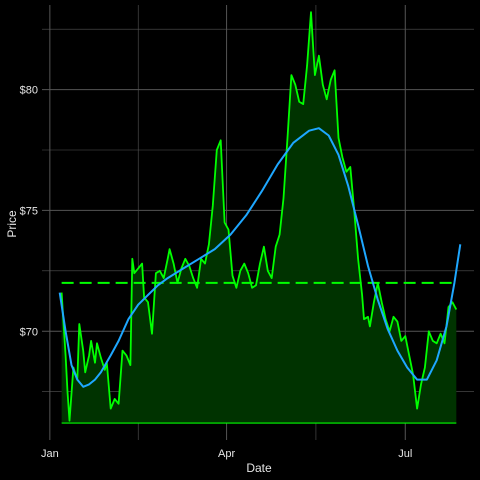 This screenshot has width=480, height=480. I want to click on y-axis-title: Price, so click(12, 224).